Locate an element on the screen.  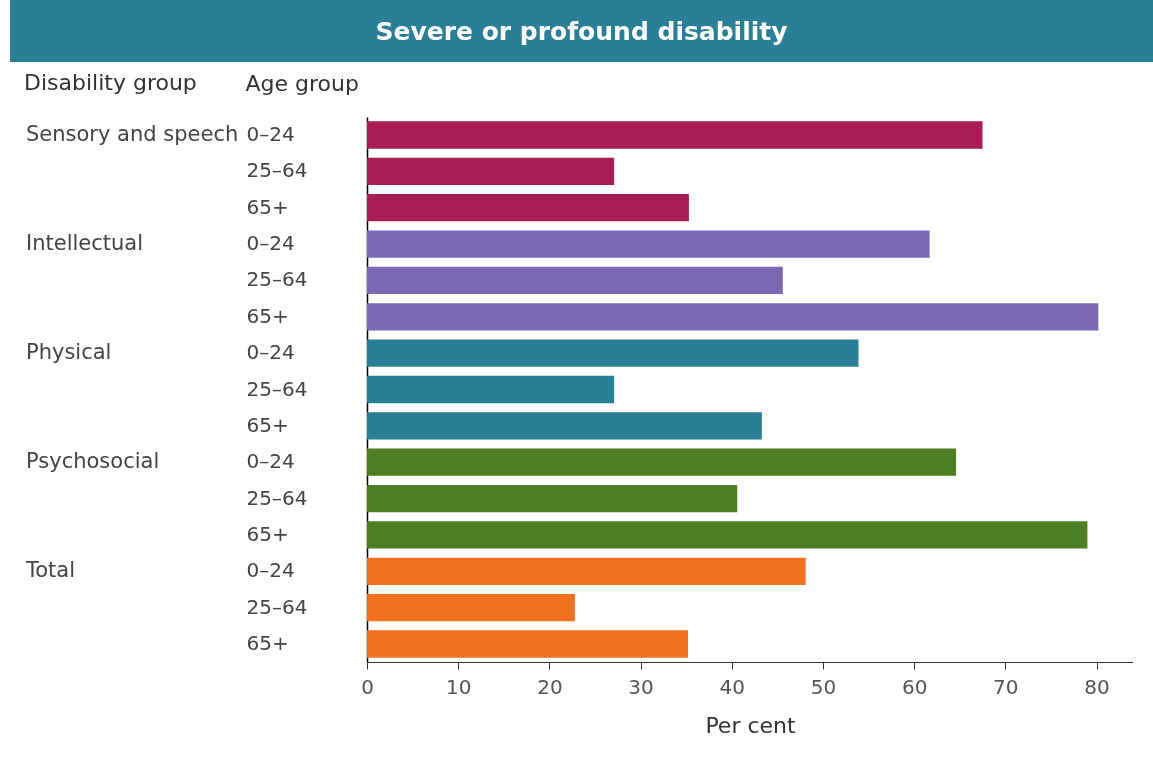
text: Sensory and speech is located at coordinates (132, 134).